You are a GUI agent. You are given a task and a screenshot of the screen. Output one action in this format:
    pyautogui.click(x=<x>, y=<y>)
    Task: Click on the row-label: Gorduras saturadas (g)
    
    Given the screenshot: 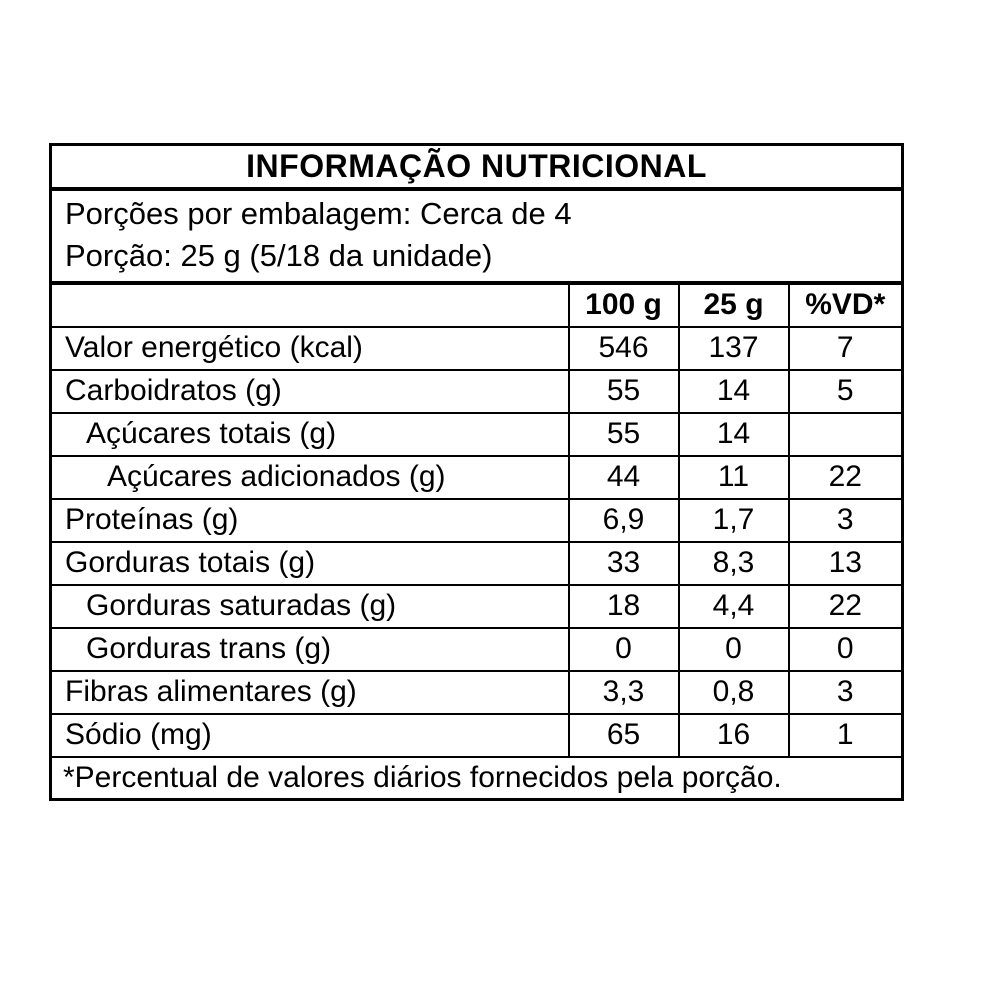 What is the action you would take?
    pyautogui.click(x=309, y=606)
    